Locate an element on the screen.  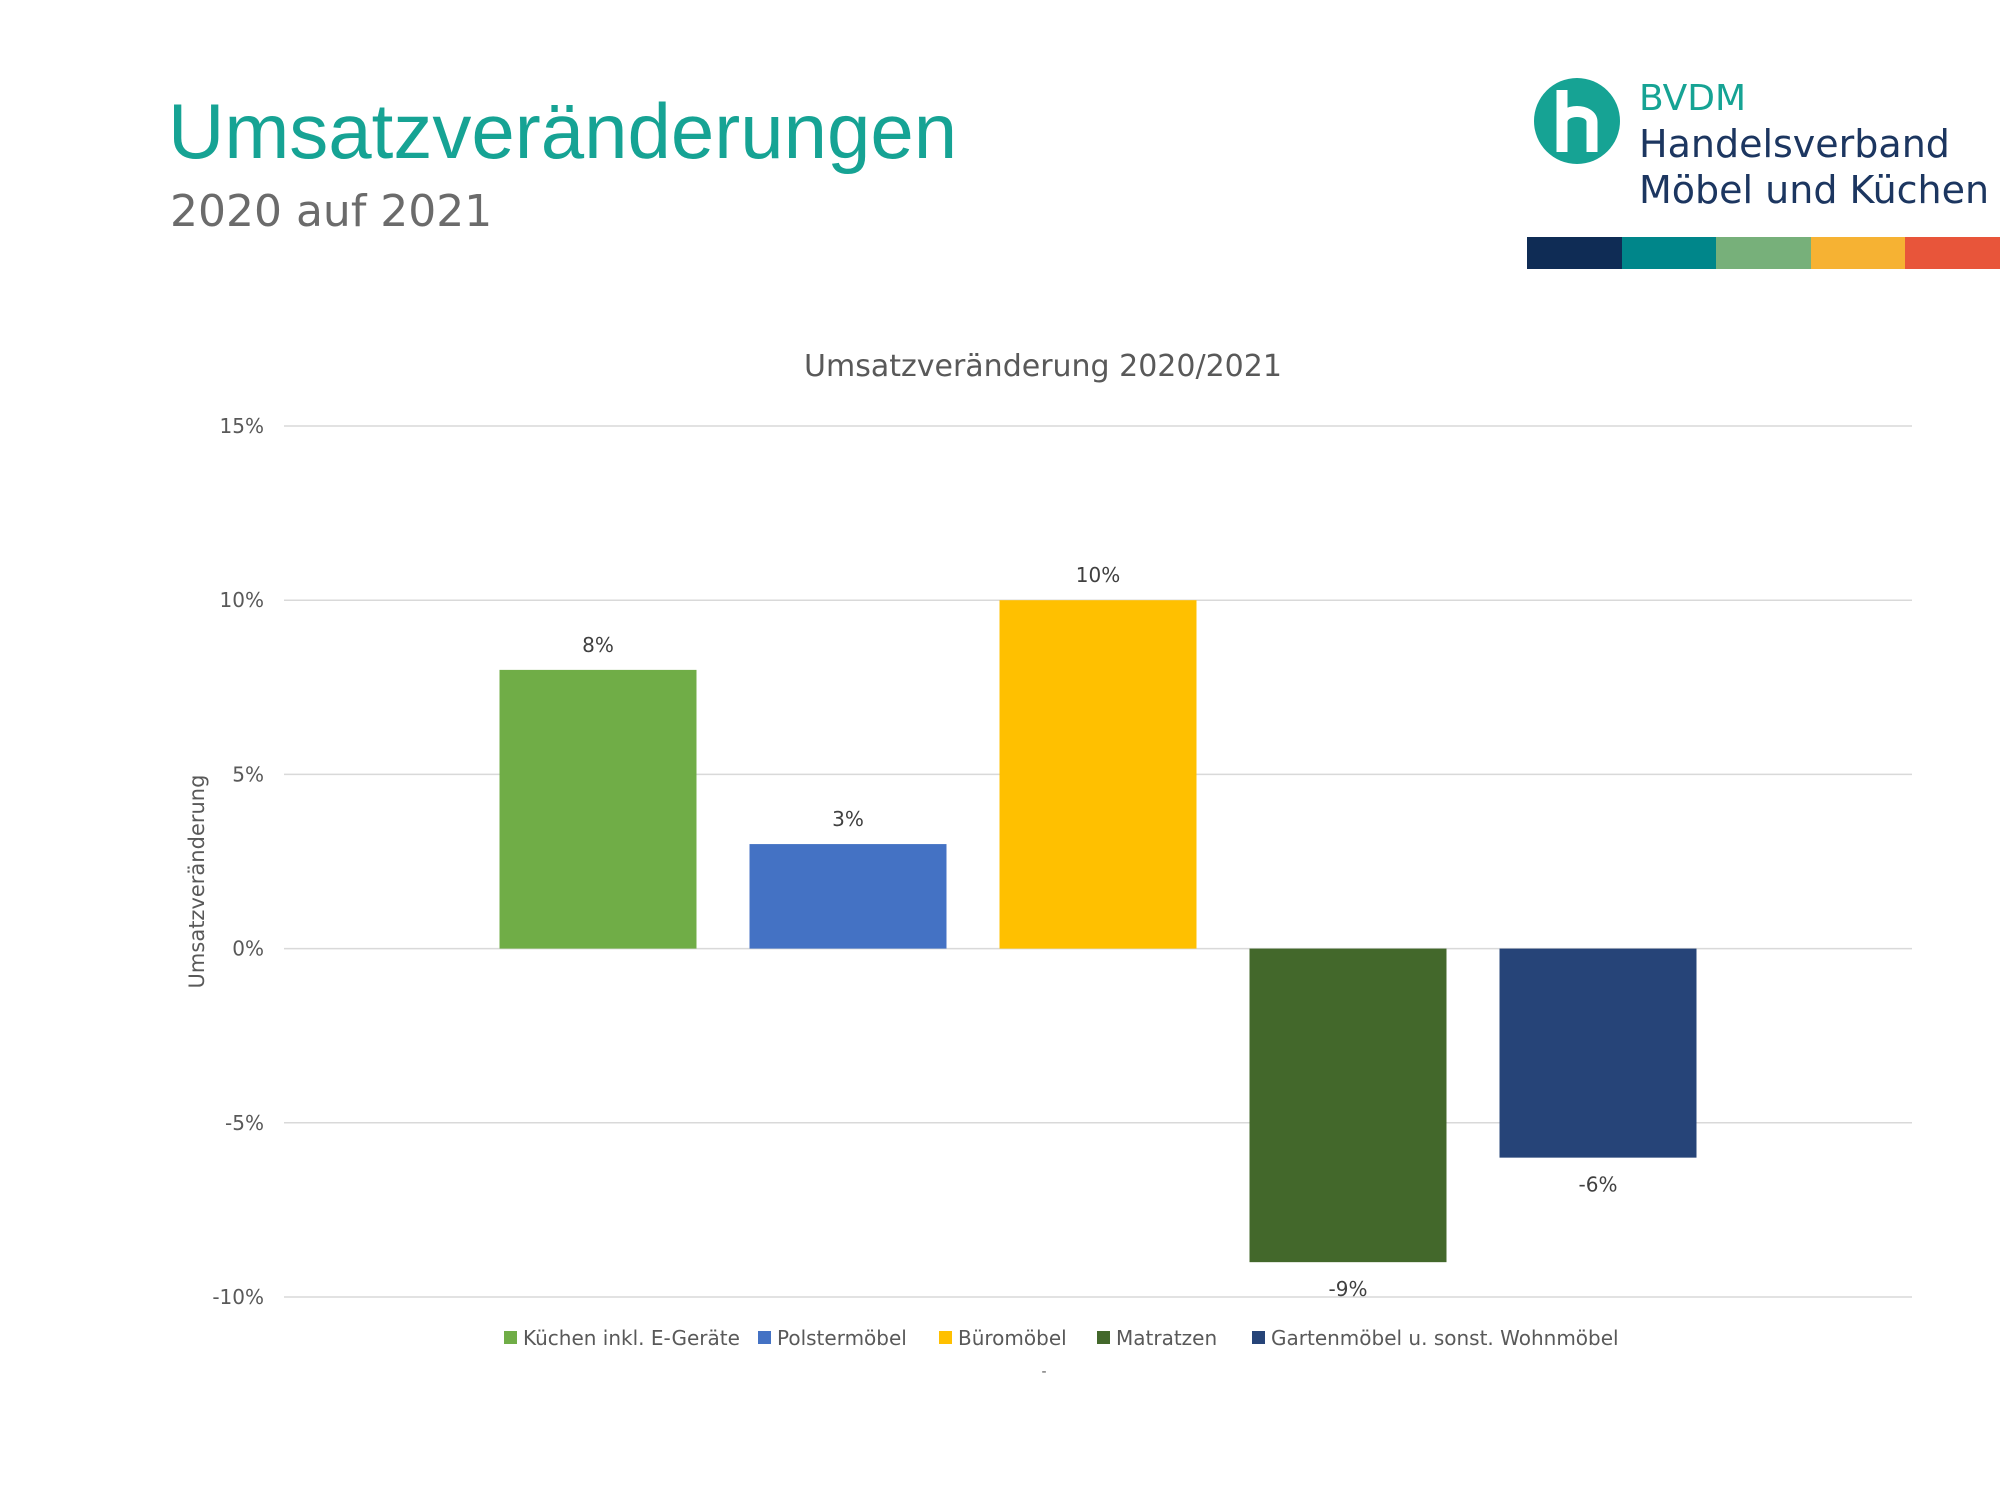
chart-title: Umsatzveränderung 2020/2021 is located at coordinates (1043, 366).